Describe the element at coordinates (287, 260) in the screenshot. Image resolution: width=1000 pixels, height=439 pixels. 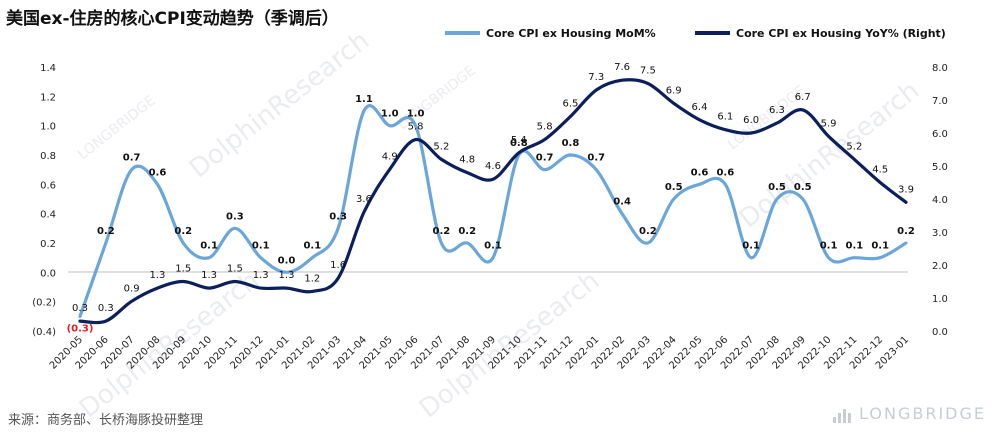
I see `mom-data-label: 0.0` at that location.